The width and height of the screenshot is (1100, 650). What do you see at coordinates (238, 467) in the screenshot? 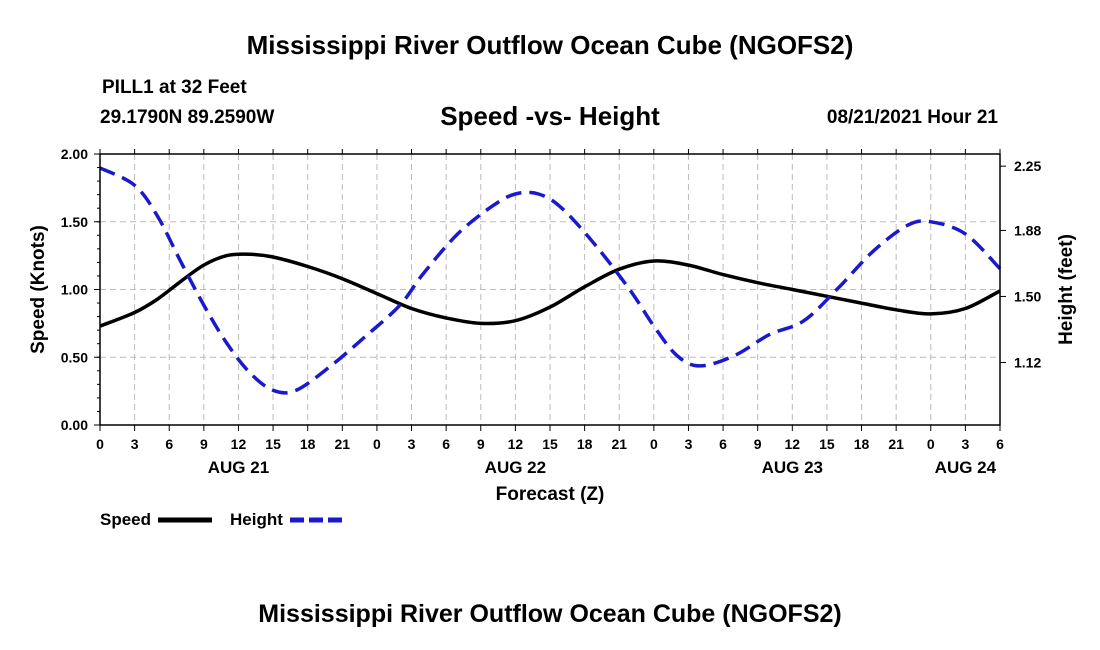
I see `date-label: AUG 21` at bounding box center [238, 467].